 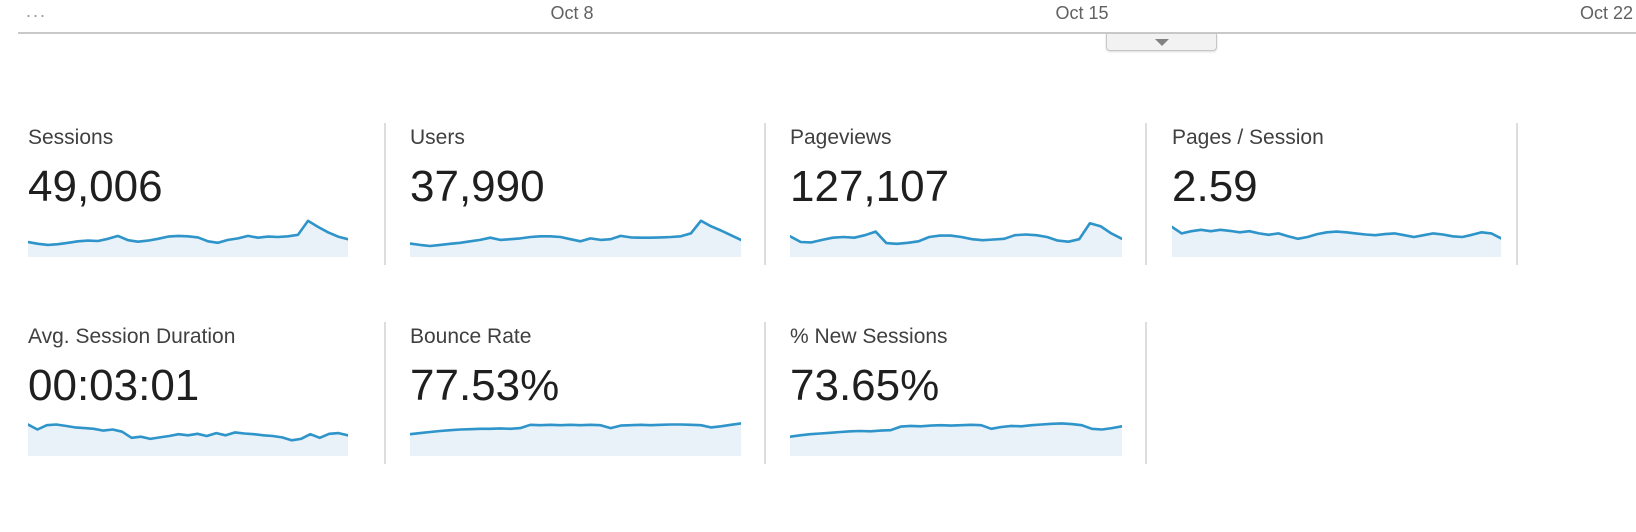 What do you see at coordinates (71, 137) in the screenshot?
I see `metric-label: Sessions` at bounding box center [71, 137].